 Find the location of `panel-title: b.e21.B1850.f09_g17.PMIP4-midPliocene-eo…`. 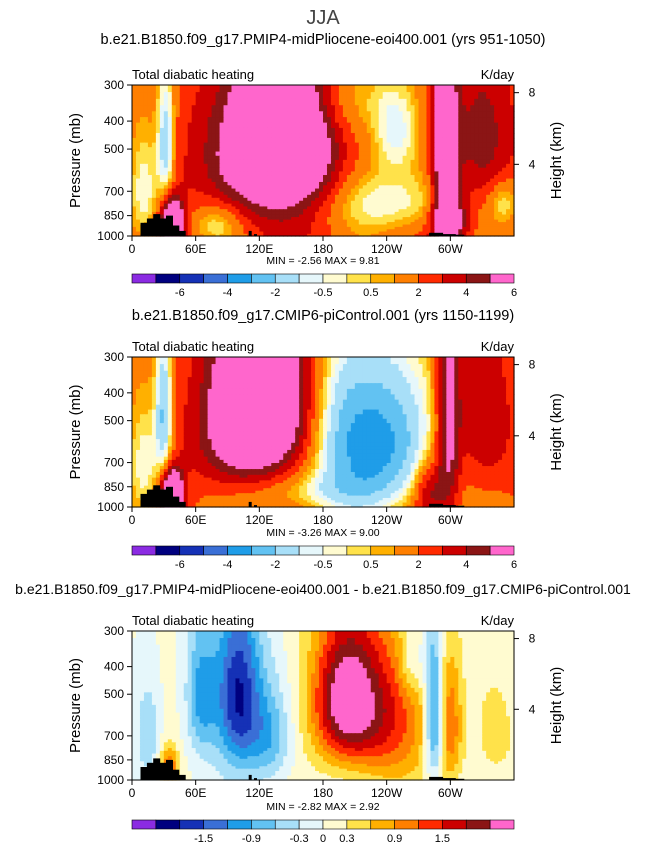

panel-title: b.e21.B1850.f09_g17.PMIP4-midPliocene-eo… is located at coordinates (323, 40).